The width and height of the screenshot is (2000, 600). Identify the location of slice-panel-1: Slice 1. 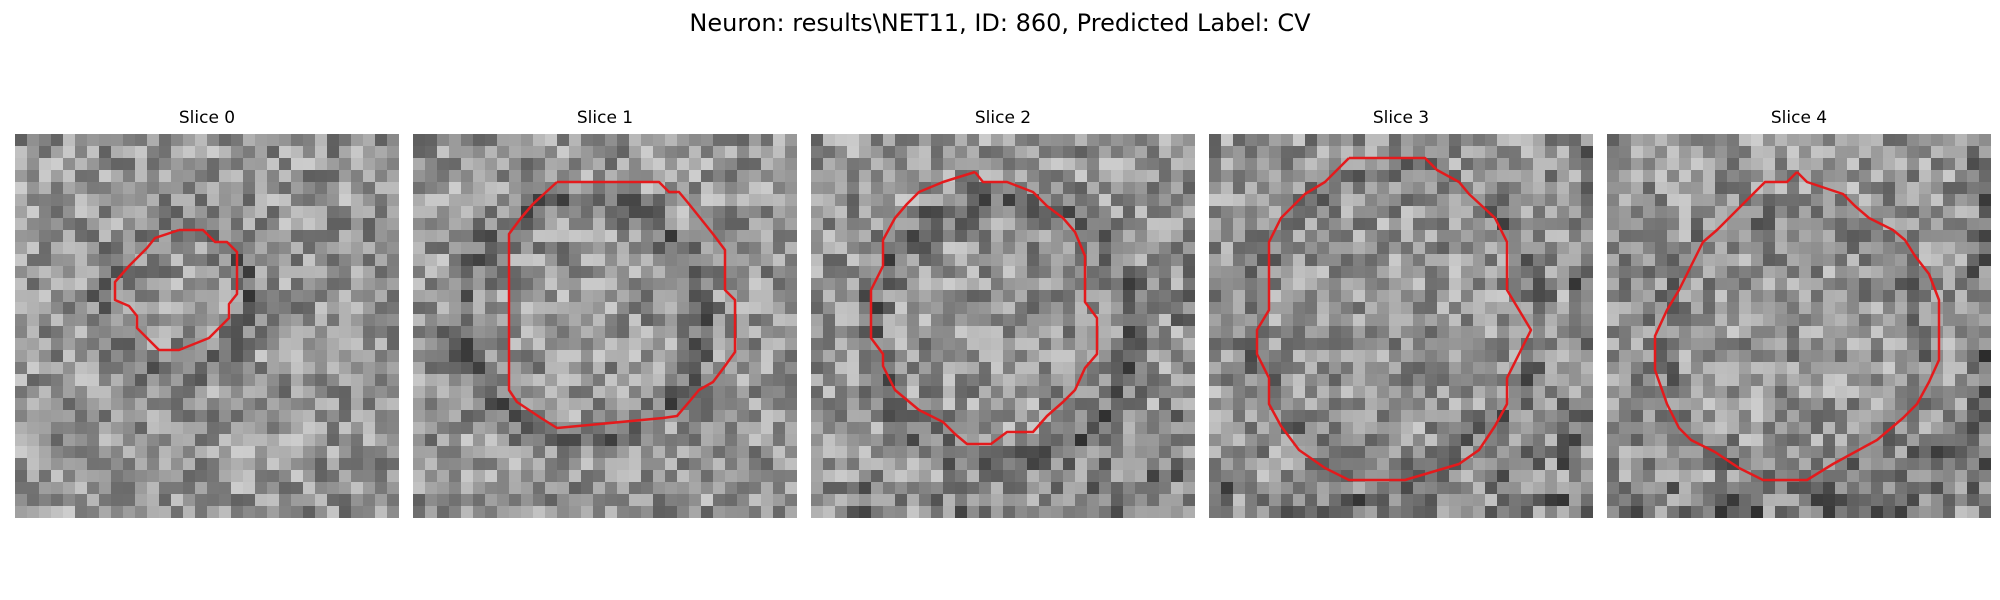
(605, 313).